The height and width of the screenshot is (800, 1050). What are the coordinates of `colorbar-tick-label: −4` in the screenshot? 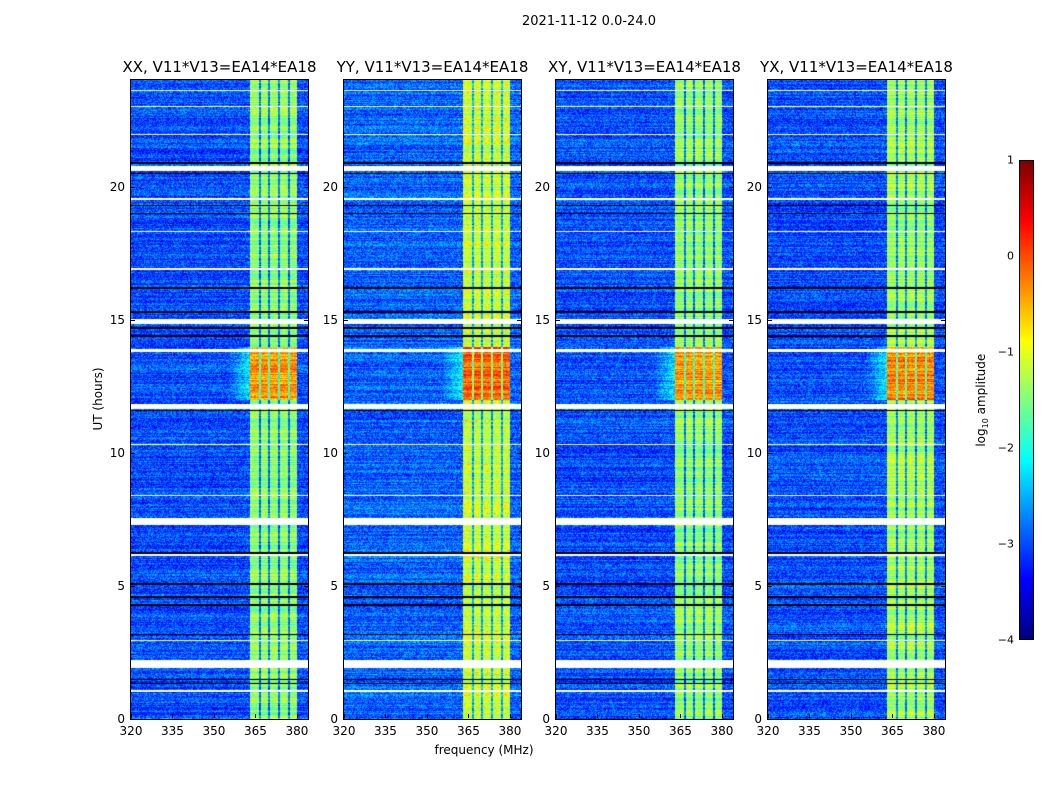 It's located at (1005, 640).